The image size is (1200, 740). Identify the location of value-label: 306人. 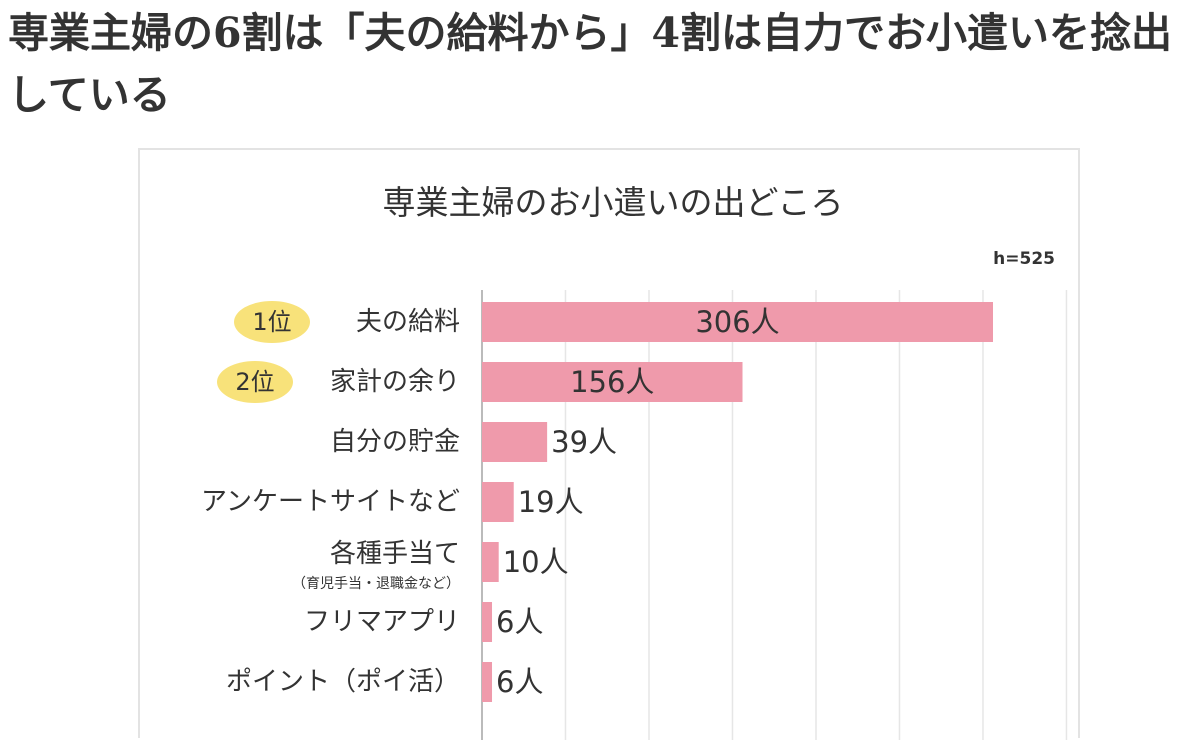
(737, 322).